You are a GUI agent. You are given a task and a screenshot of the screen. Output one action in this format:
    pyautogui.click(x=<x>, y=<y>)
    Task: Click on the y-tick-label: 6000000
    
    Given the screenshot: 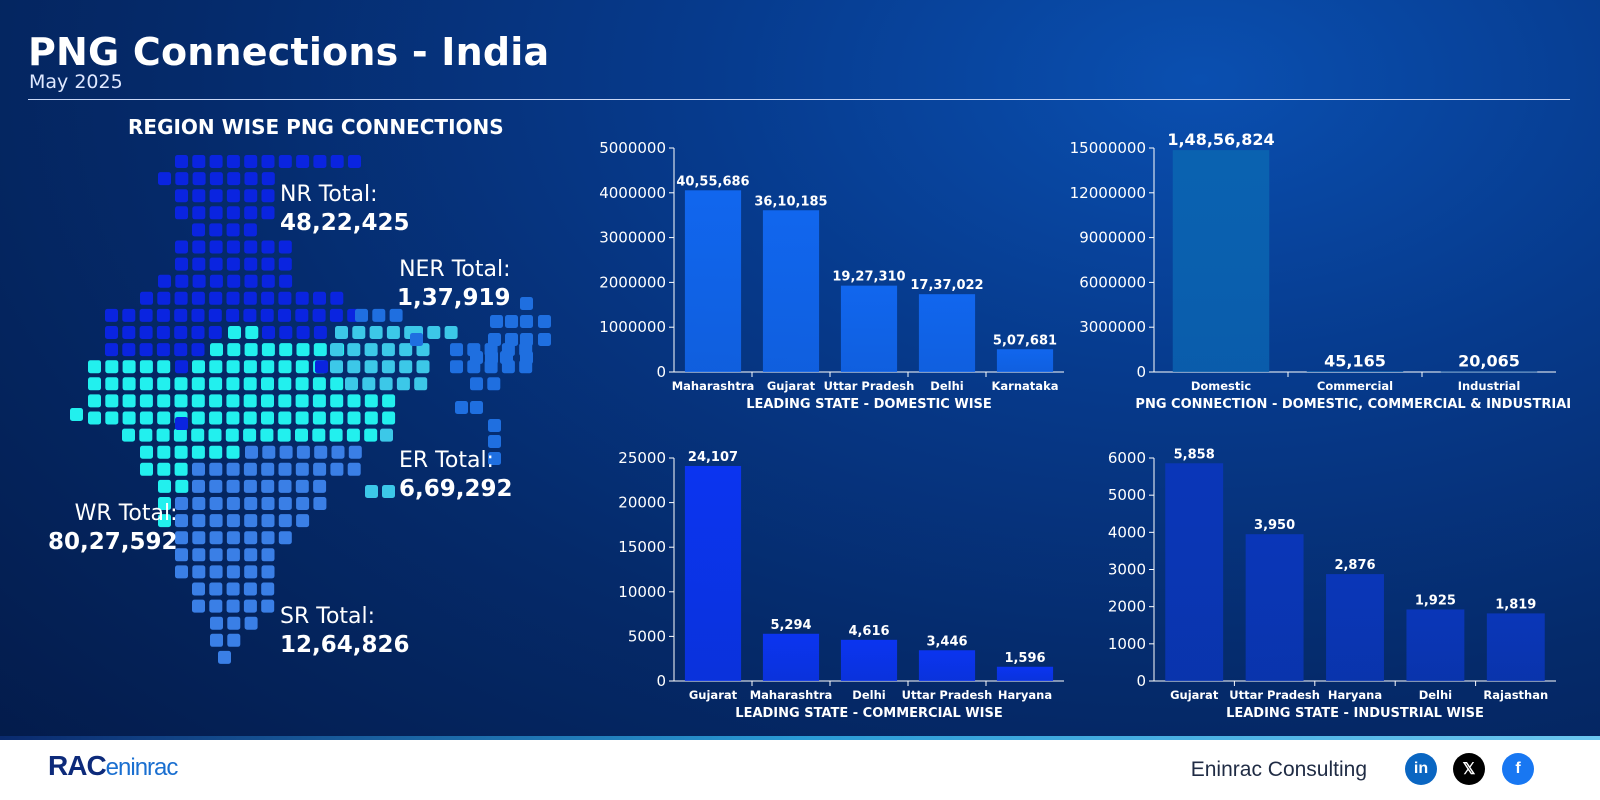 What is the action you would take?
    pyautogui.click(x=1112, y=282)
    